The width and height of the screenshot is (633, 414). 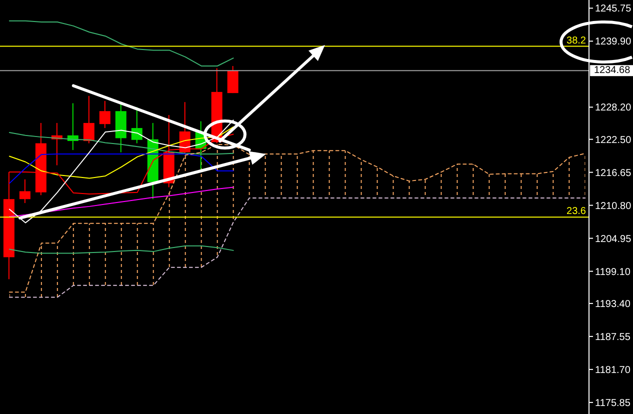 I want to click on y-tick-label: 1193.40, so click(x=613, y=304).